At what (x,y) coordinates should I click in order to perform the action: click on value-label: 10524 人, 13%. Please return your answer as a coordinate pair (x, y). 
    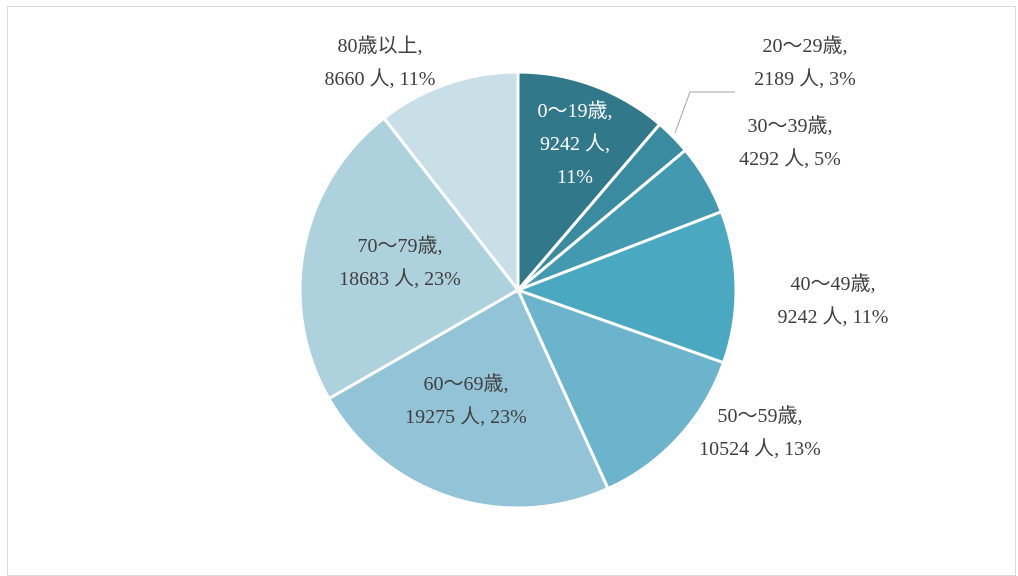
    Looking at the image, I should click on (760, 449).